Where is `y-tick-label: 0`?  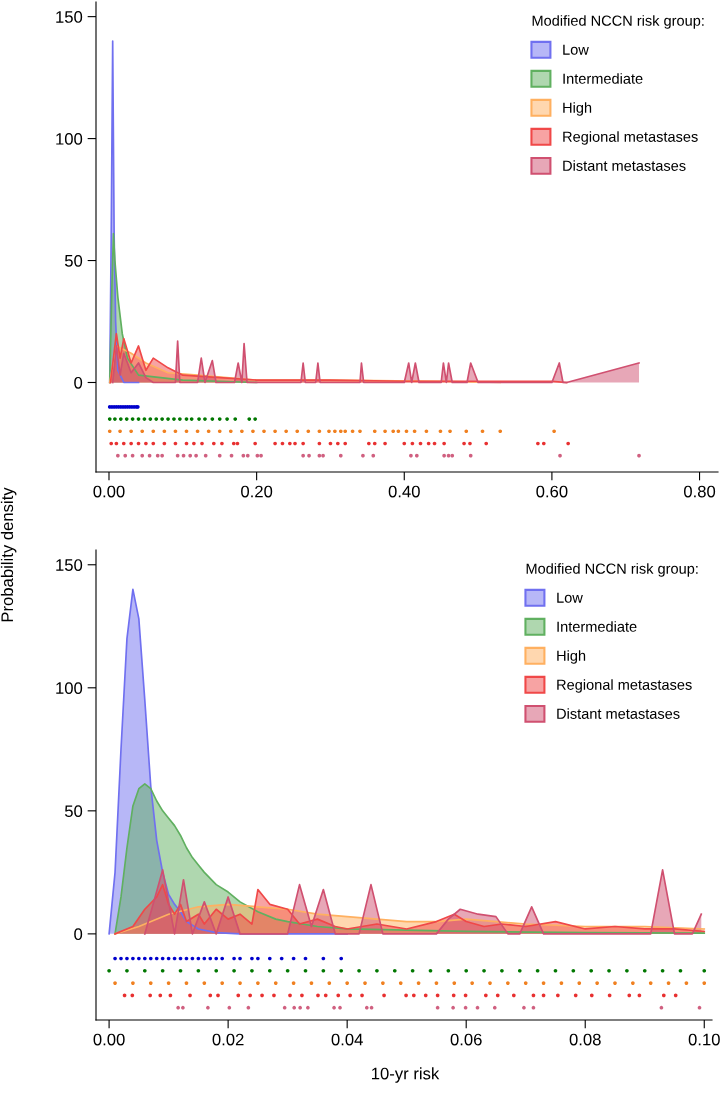 y-tick-label: 0 is located at coordinates (78, 382).